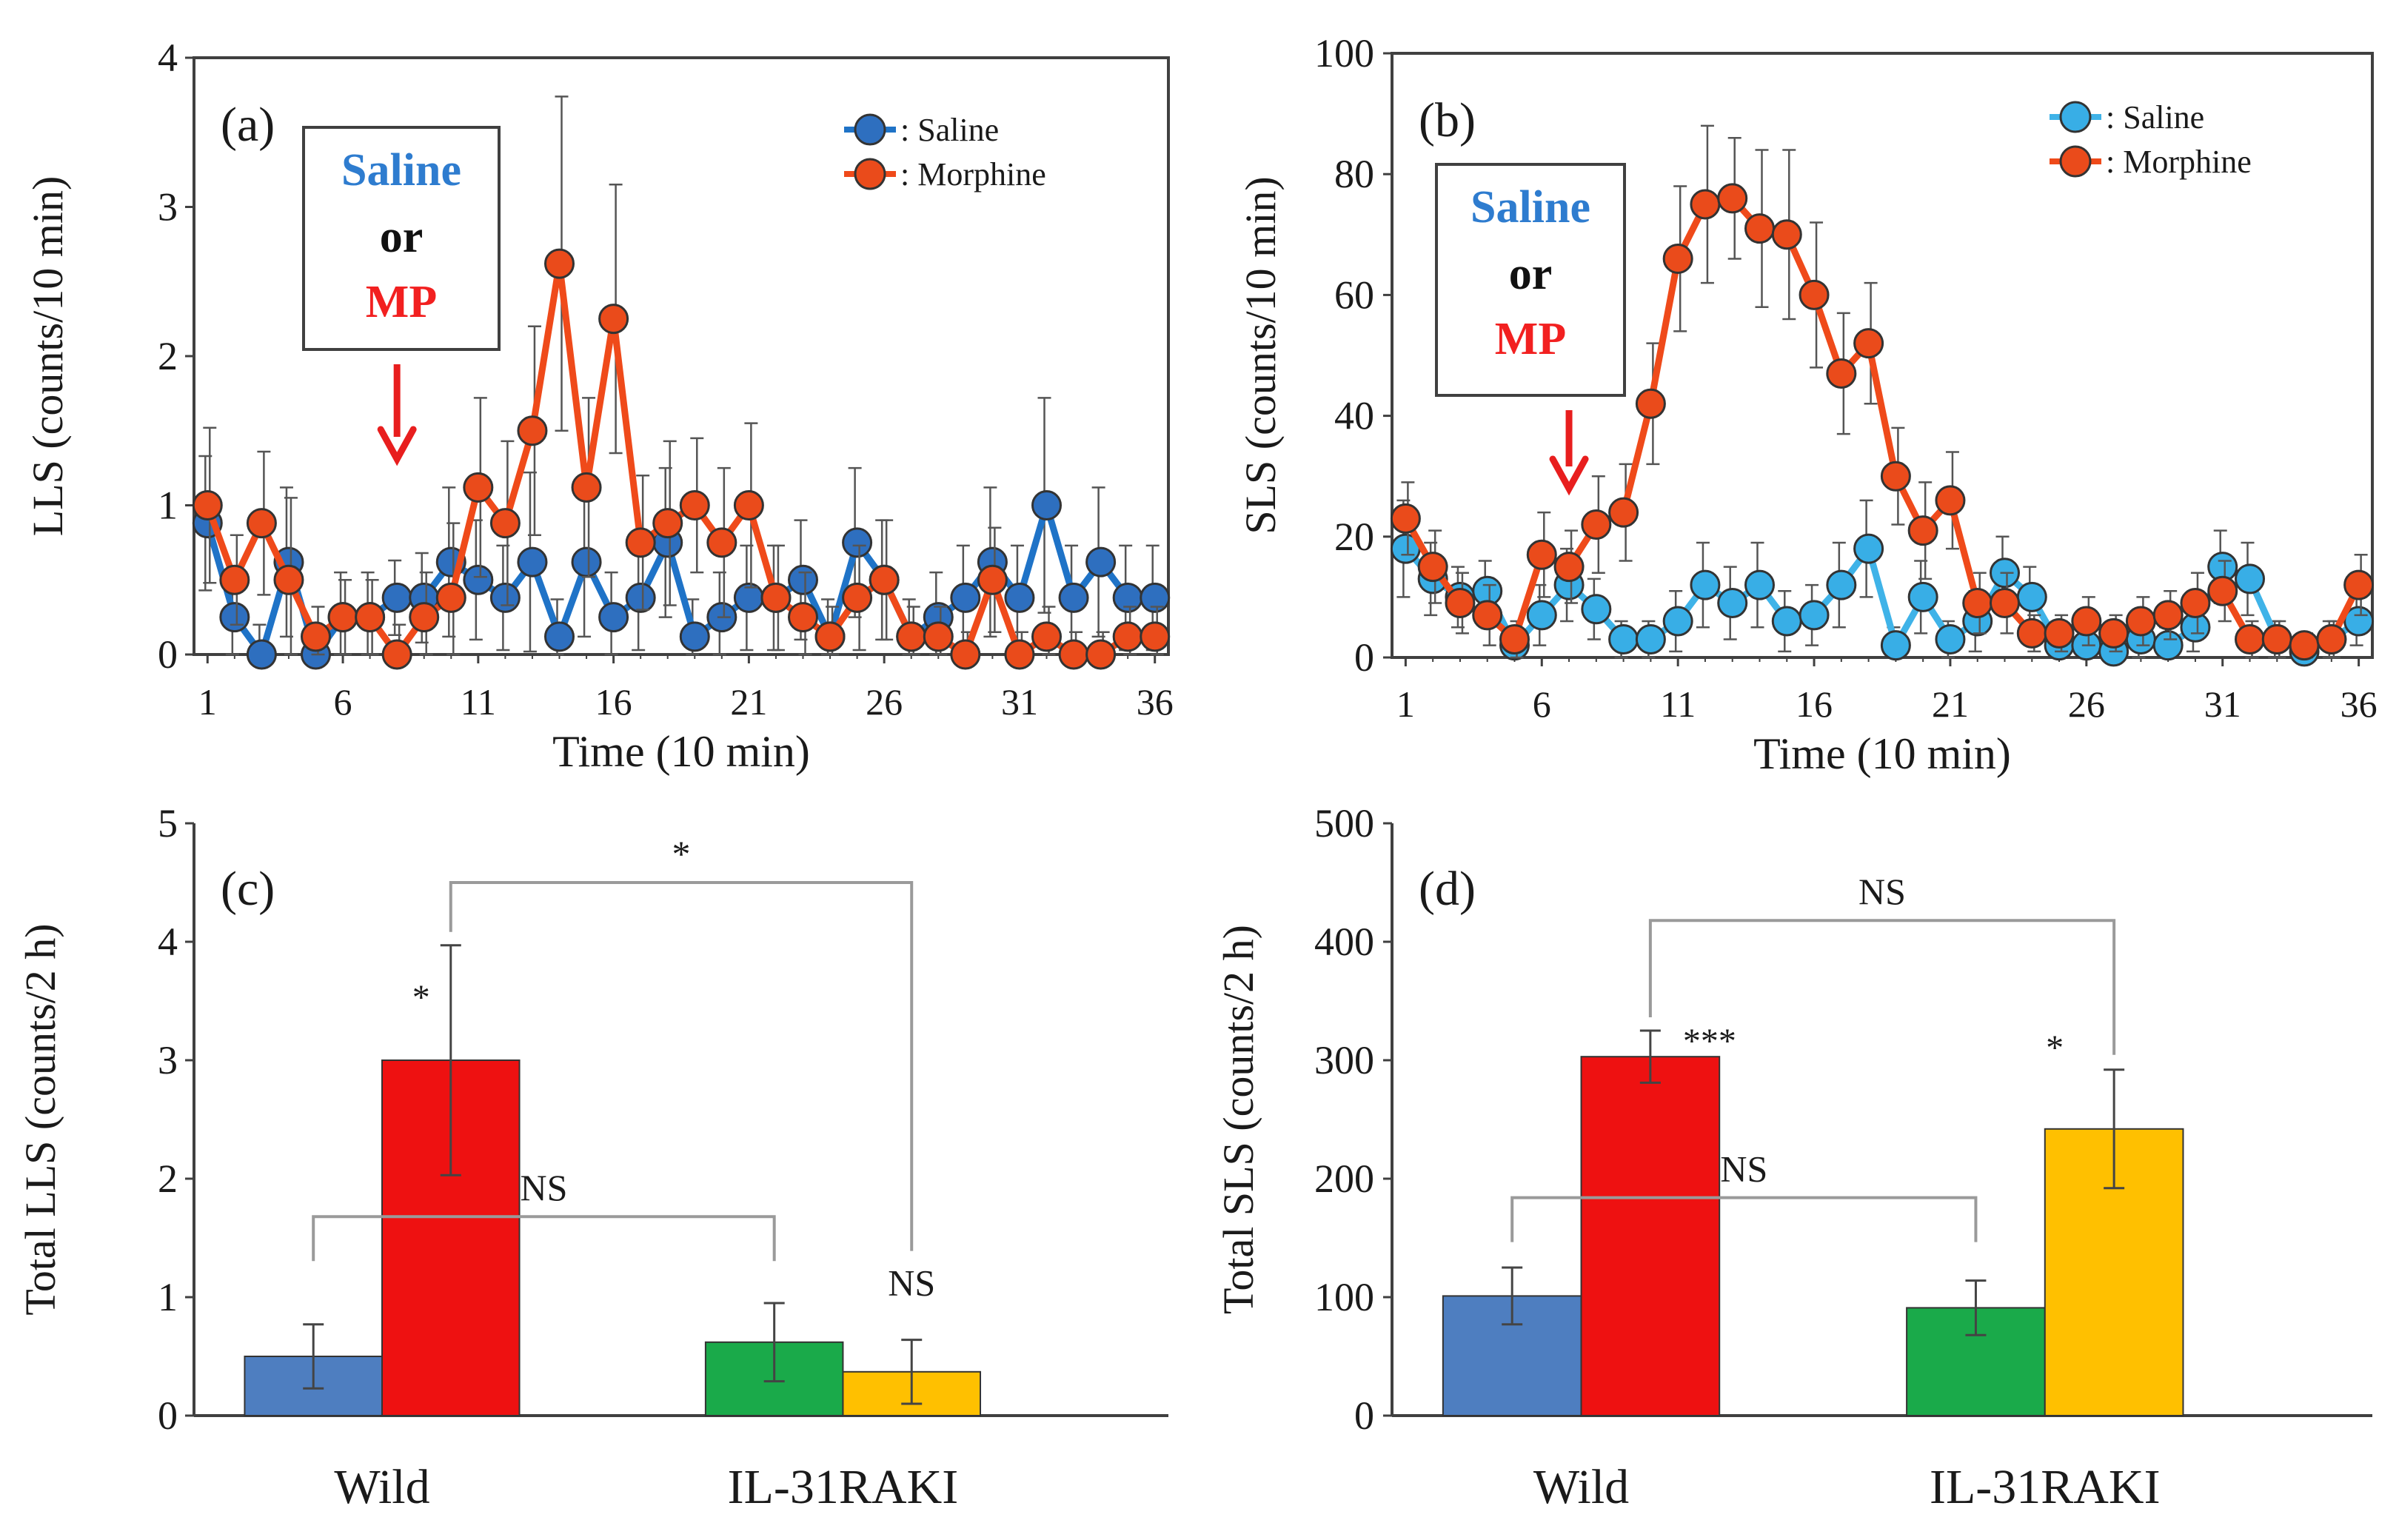 The height and width of the screenshot is (1540, 2399). Describe the element at coordinates (1354, 294) in the screenshot. I see `y-tick-label: 60` at that location.